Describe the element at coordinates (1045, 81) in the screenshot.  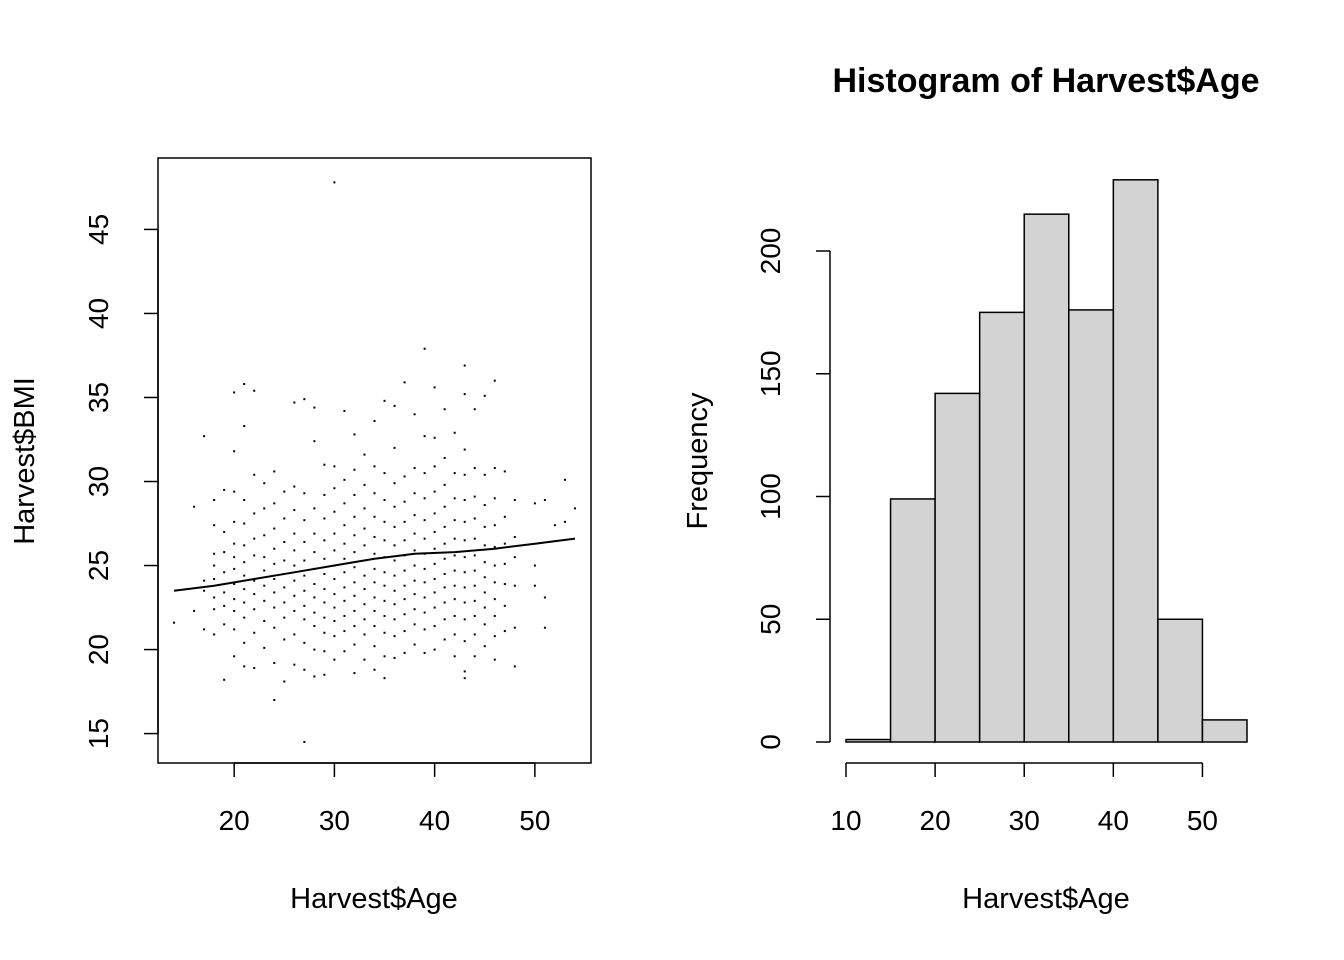
I see `histogram-title: Histogram of Harvest$Age` at that location.